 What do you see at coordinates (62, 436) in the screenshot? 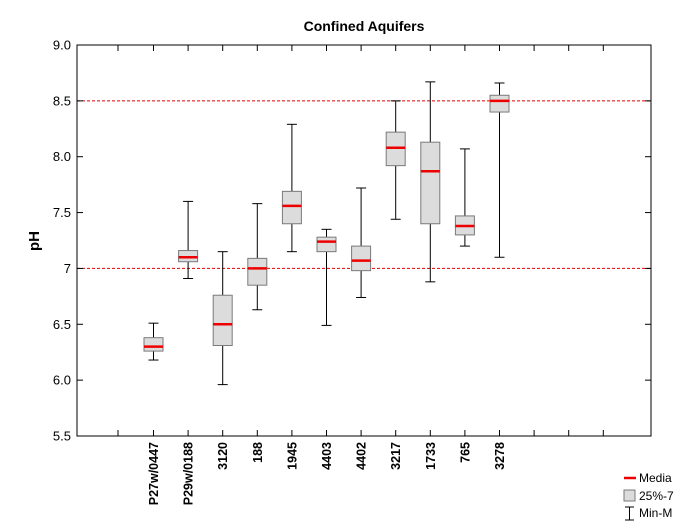
I see `y-tick-label: 5.5` at bounding box center [62, 436].